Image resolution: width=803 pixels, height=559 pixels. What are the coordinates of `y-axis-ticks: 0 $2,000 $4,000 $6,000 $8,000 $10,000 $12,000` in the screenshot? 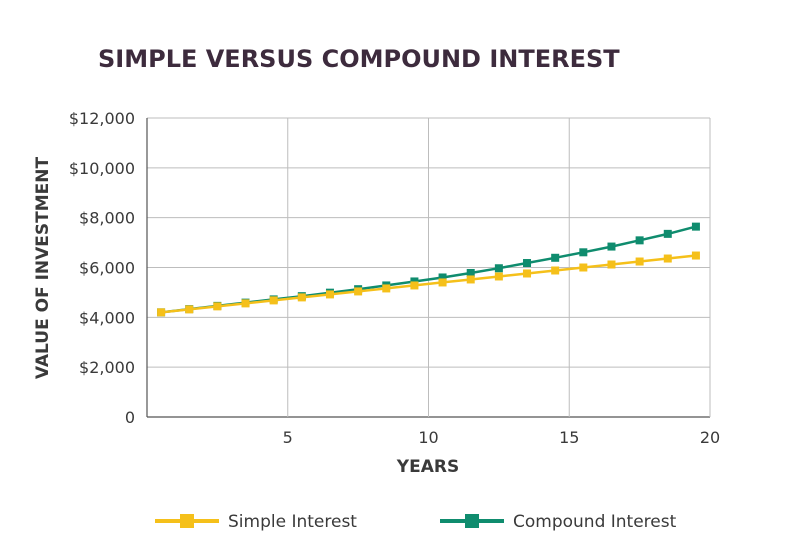 It's located at (102, 268).